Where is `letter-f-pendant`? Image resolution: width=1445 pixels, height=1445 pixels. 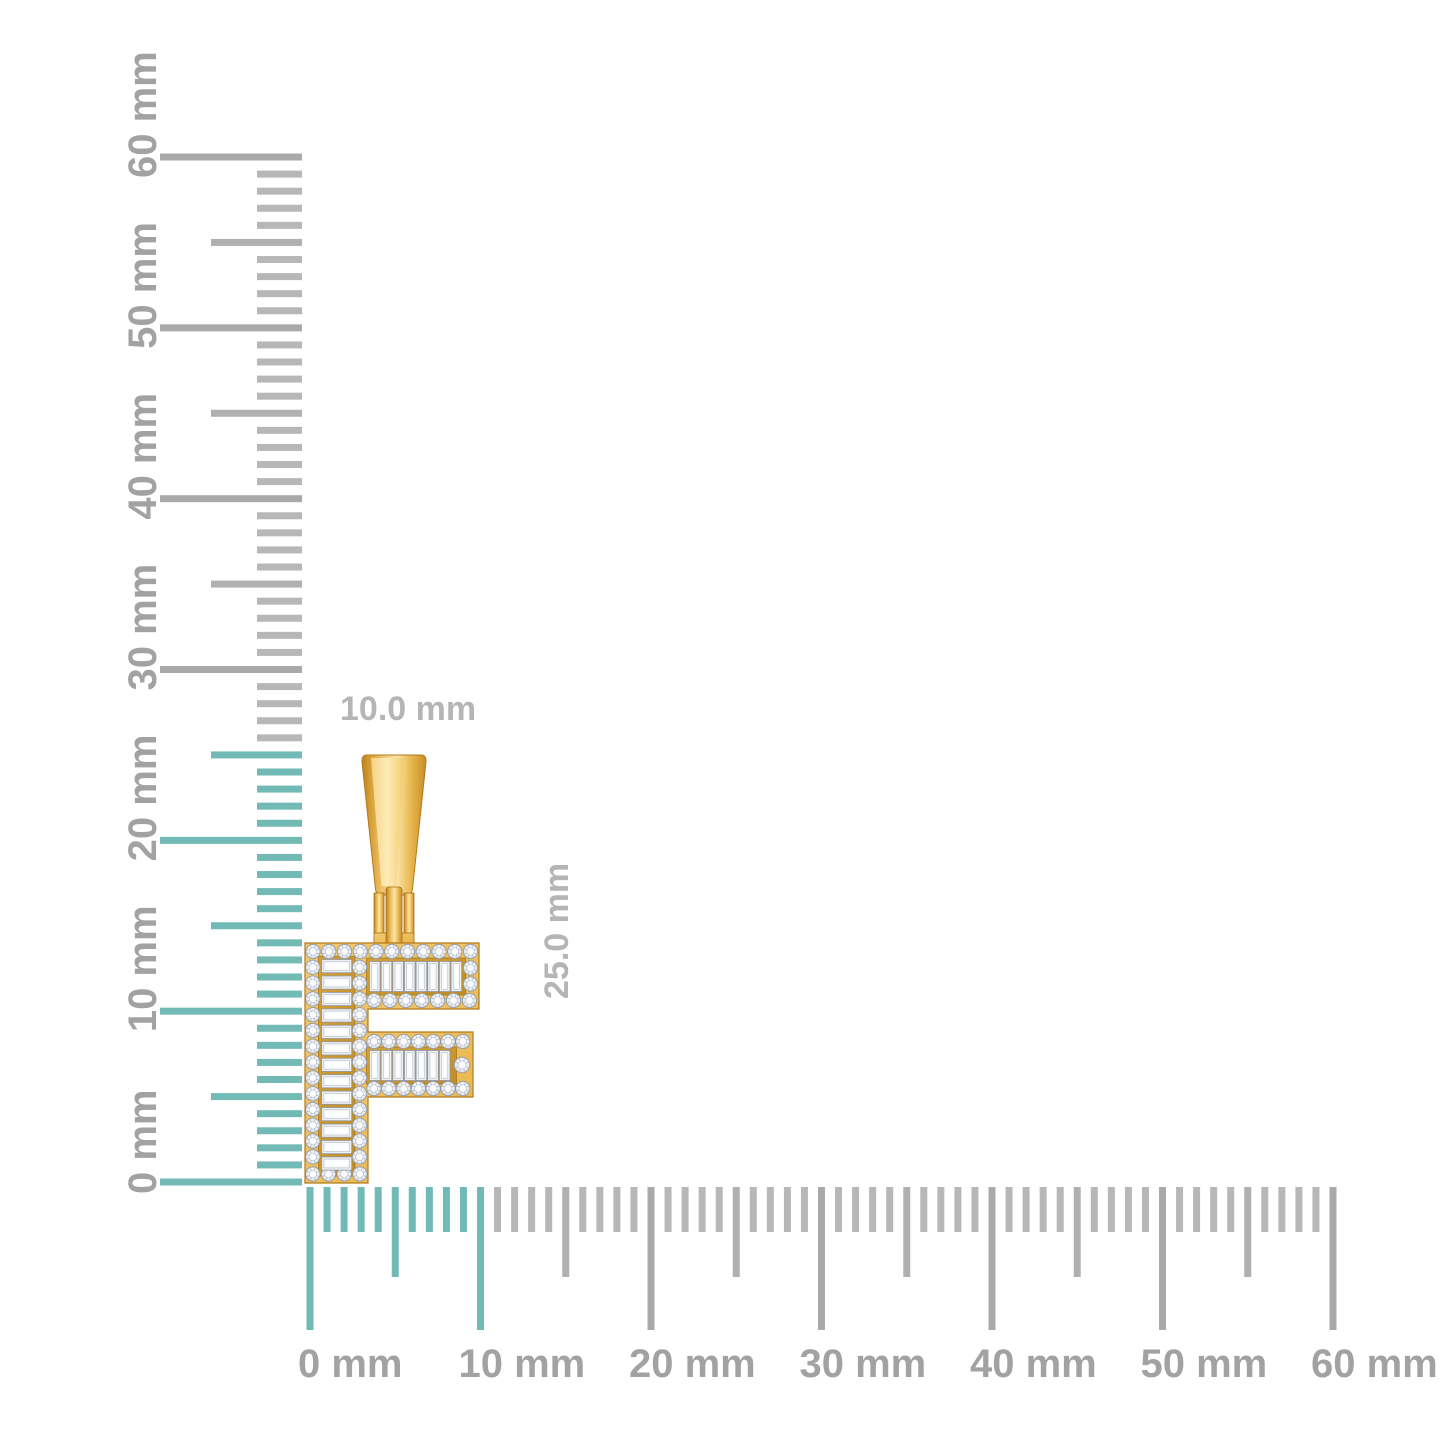
letter-f-pendant is located at coordinates (392, 969).